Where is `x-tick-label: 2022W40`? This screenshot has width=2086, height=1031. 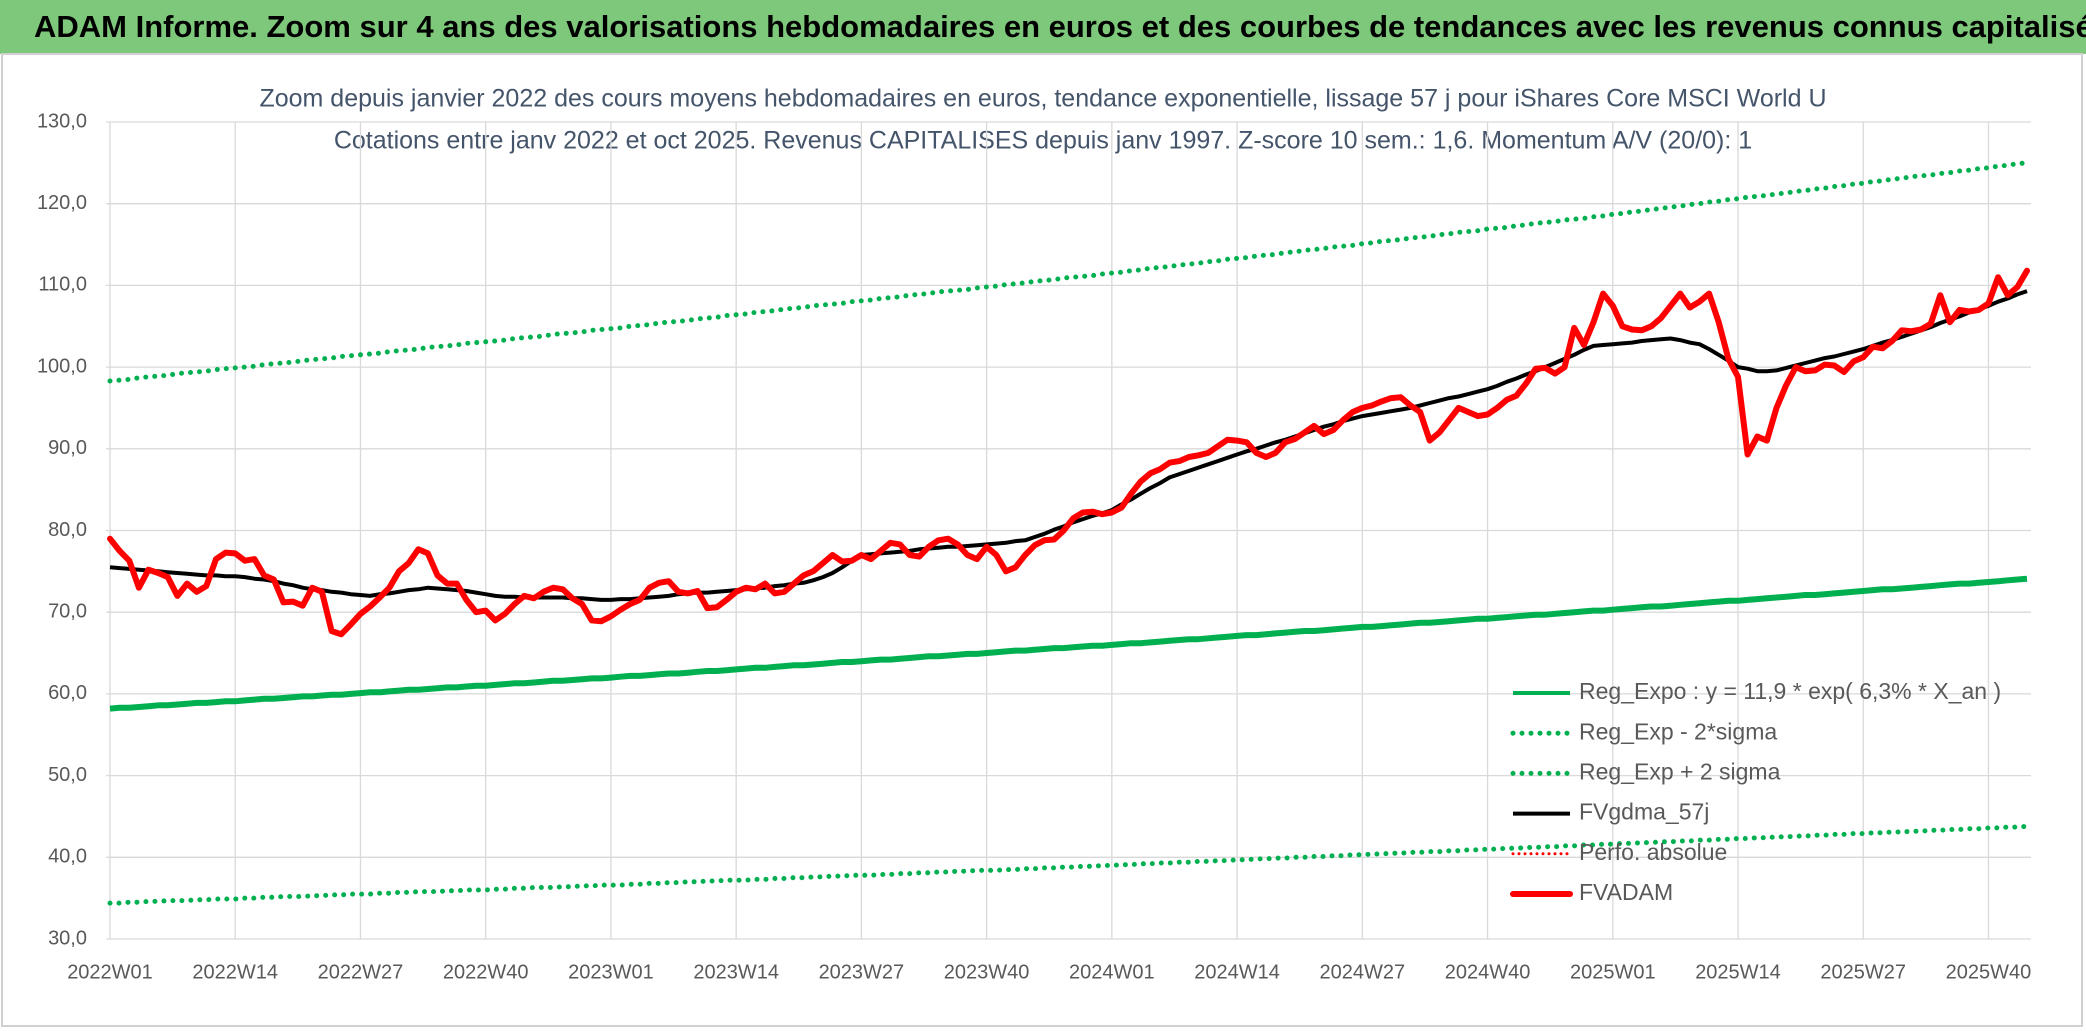
x-tick-label: 2022W40 is located at coordinates (486, 972).